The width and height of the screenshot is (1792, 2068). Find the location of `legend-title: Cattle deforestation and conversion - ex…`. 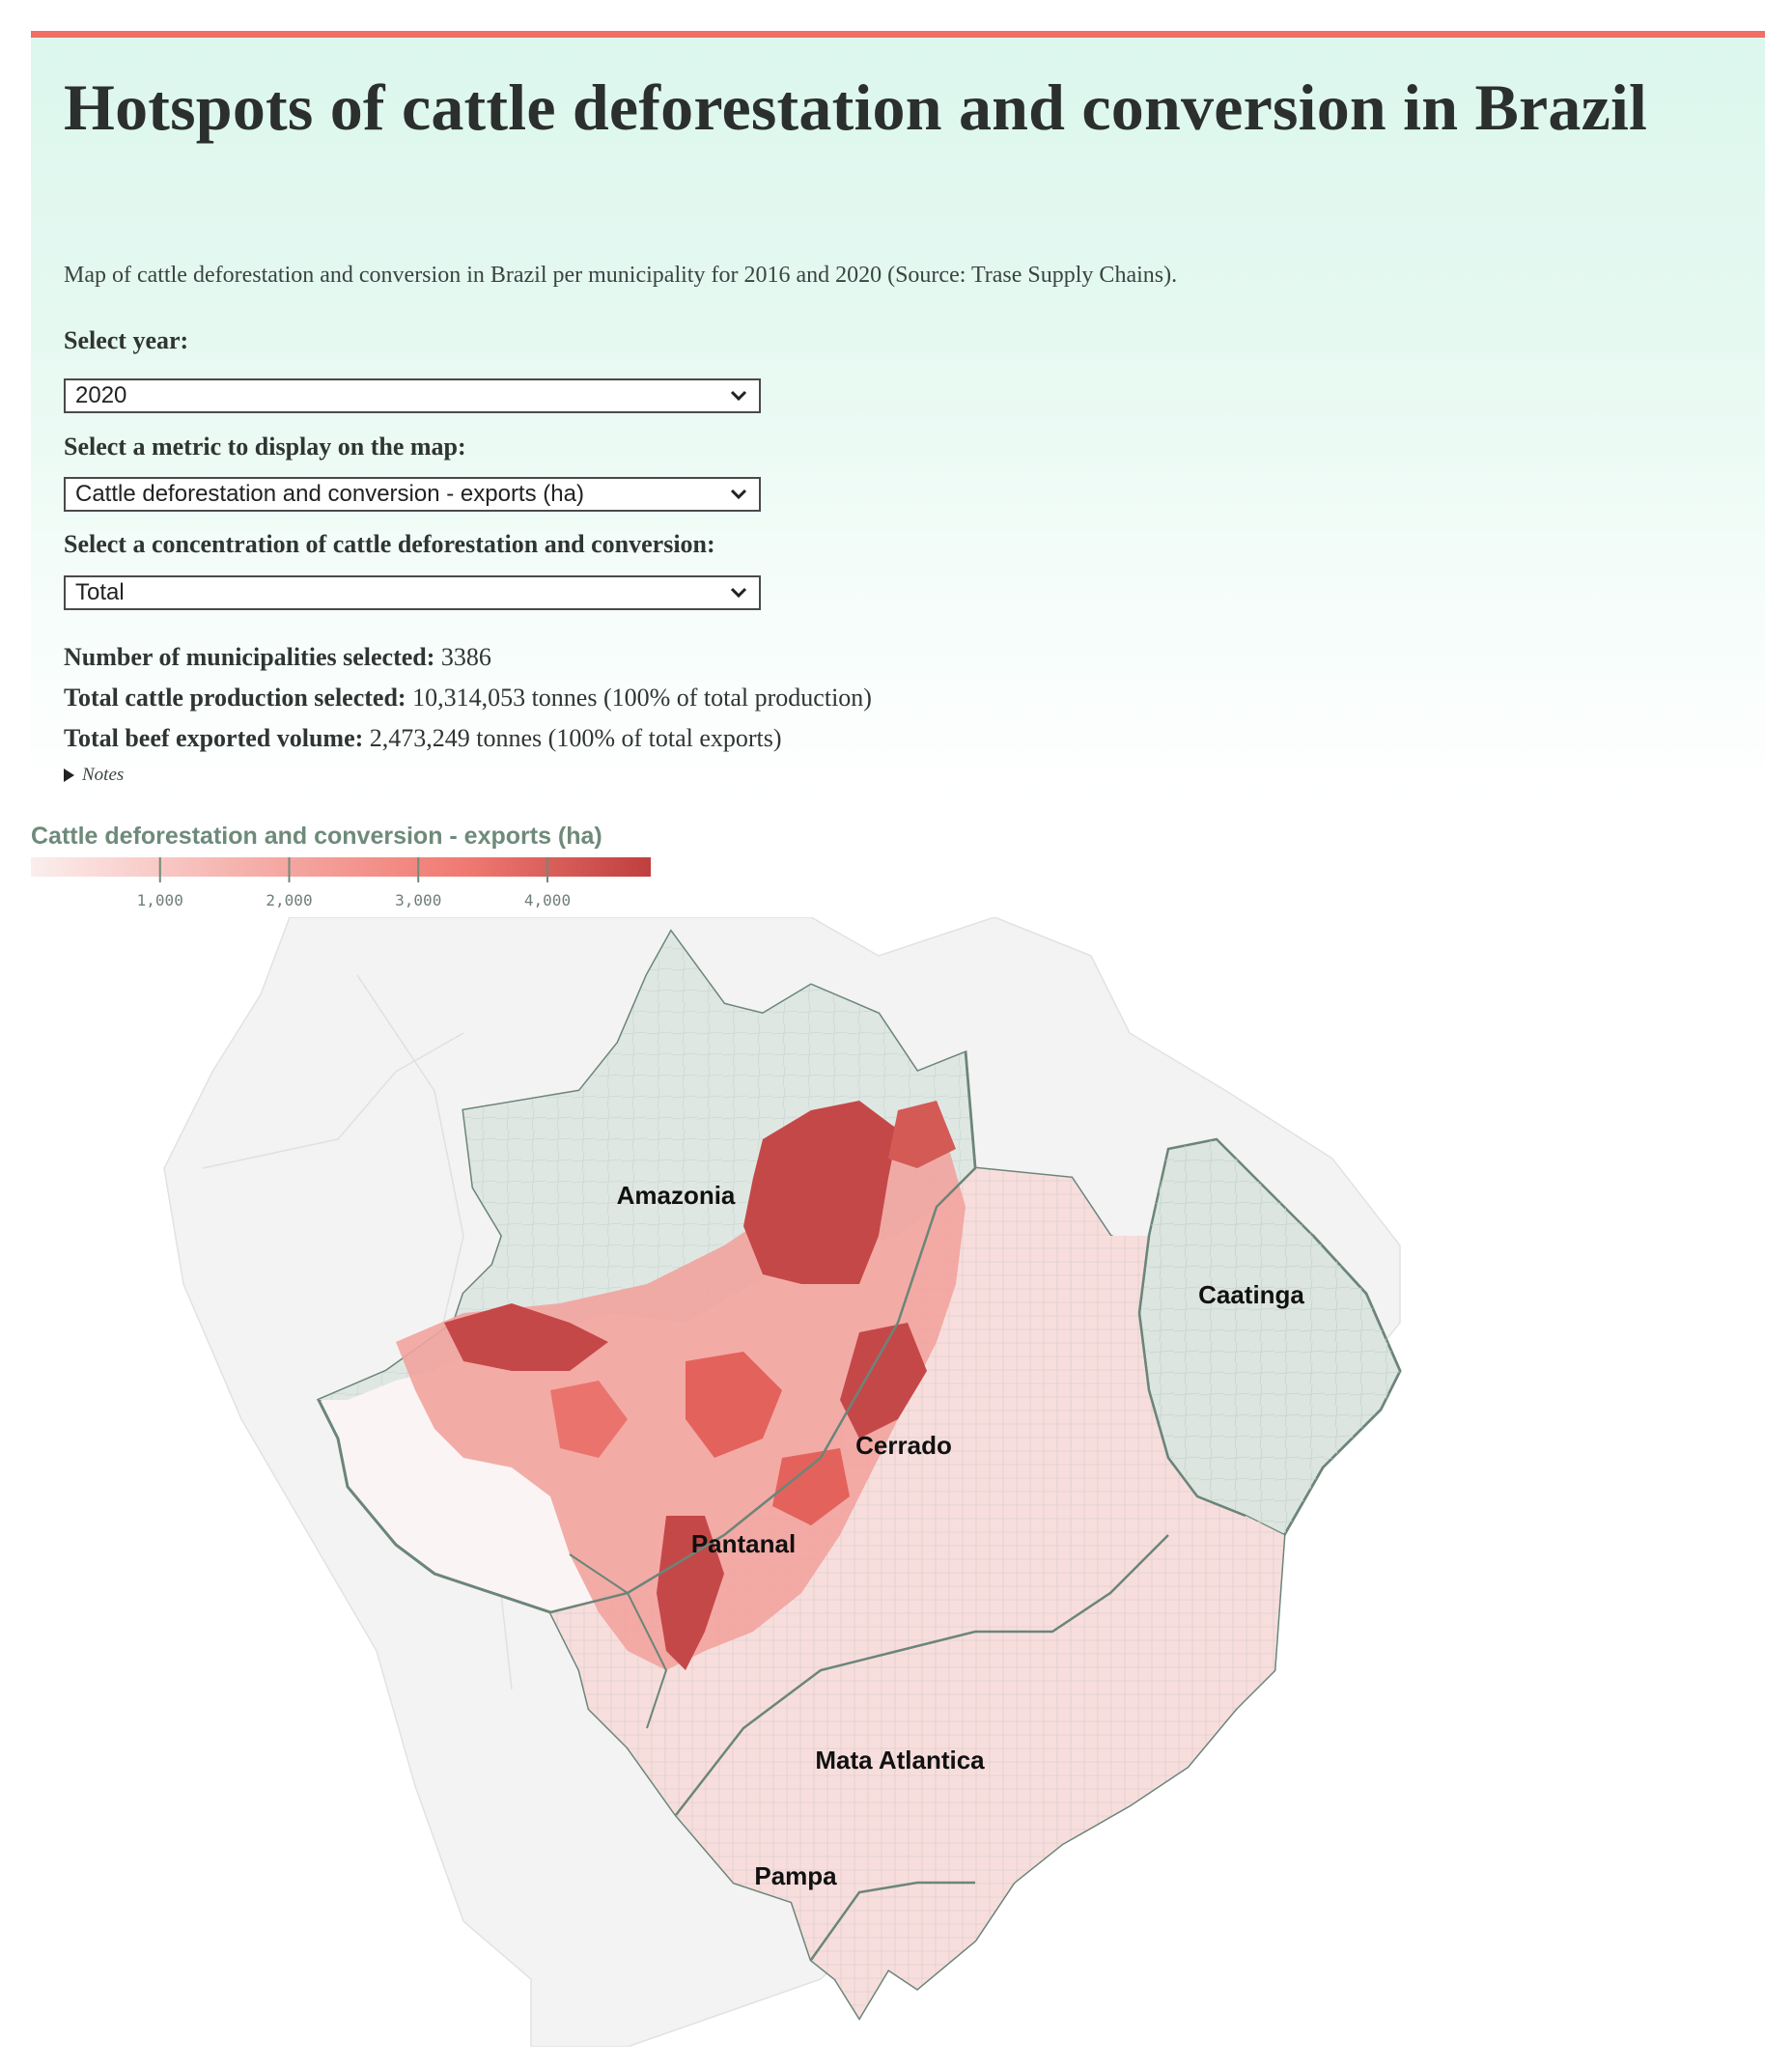

legend-title: Cattle deforestation and conversion - ex… is located at coordinates (317, 836).